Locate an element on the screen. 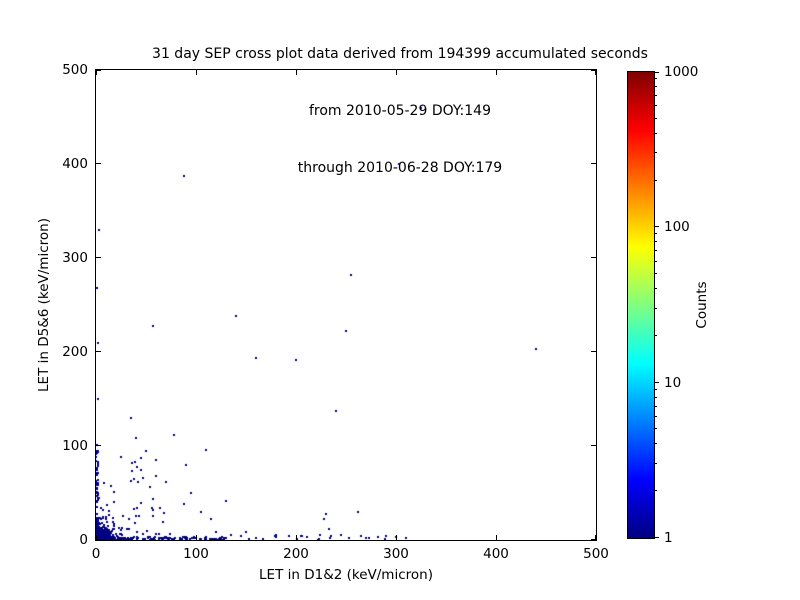  colorbar-tick-label: 10 is located at coordinates (673, 382).